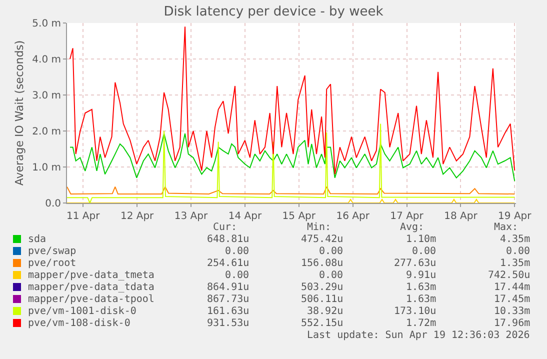  What do you see at coordinates (461, 216) in the screenshot?
I see `x-tick-label: 18 Apr` at bounding box center [461, 216].